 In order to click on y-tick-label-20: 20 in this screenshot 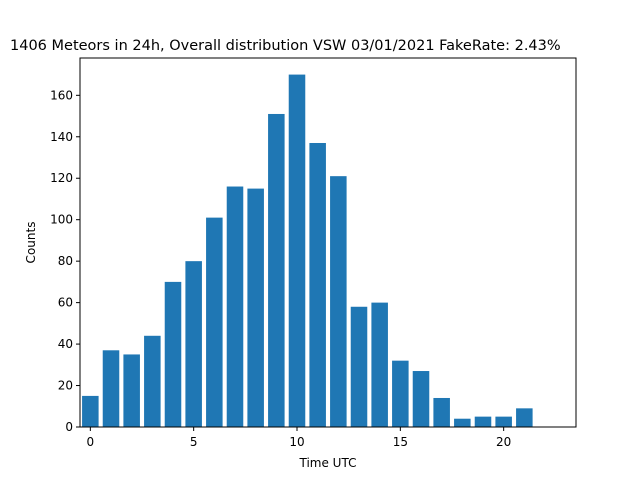, I will do `click(65, 386)`.